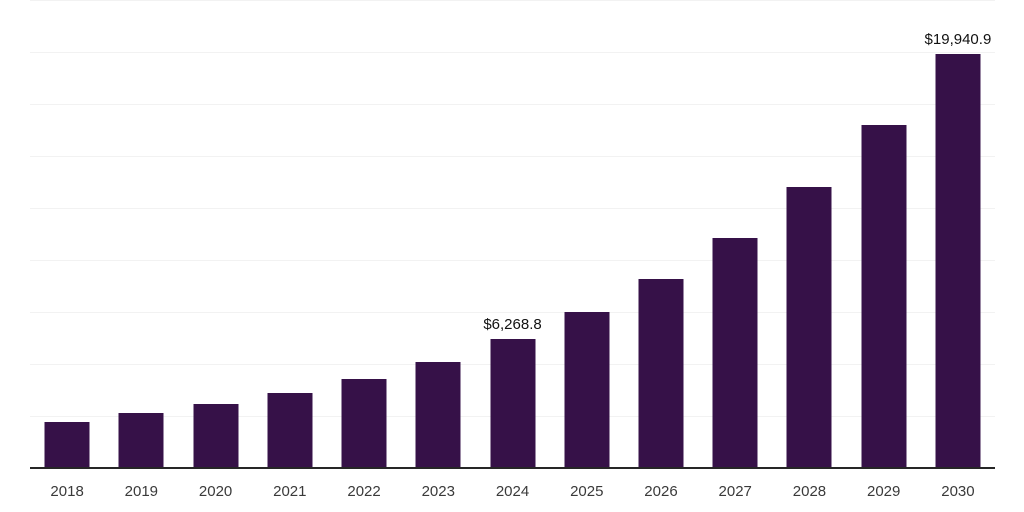 This screenshot has height=512, width=1024. Describe the element at coordinates (809, 328) in the screenshot. I see `bar-2028` at that location.